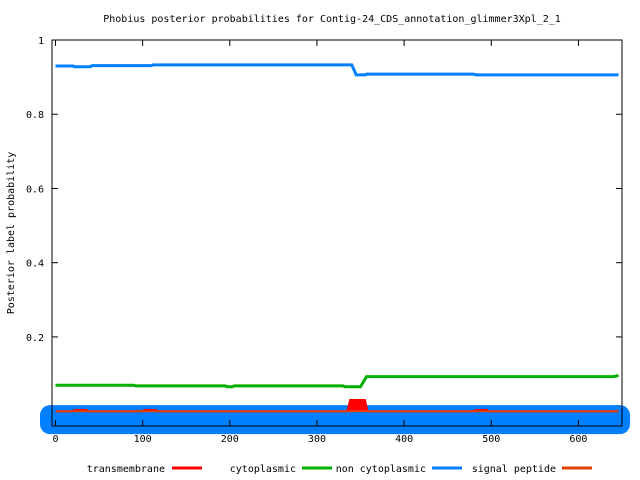 The height and width of the screenshot is (480, 640). What do you see at coordinates (335, 420) in the screenshot?
I see `non-cytoplasmic-baseline-band` at bounding box center [335, 420].